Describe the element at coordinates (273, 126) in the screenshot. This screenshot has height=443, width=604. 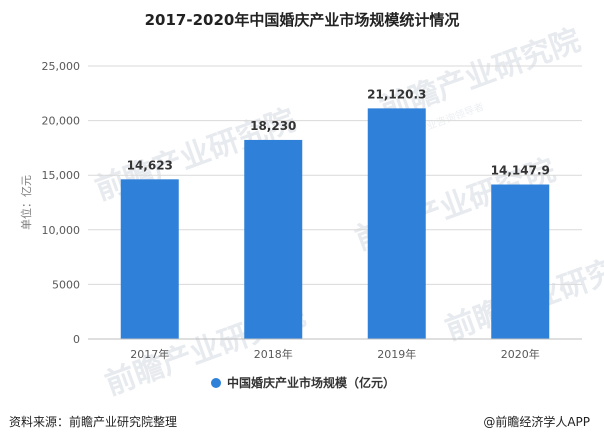
I see `data-label: 18,230` at that location.